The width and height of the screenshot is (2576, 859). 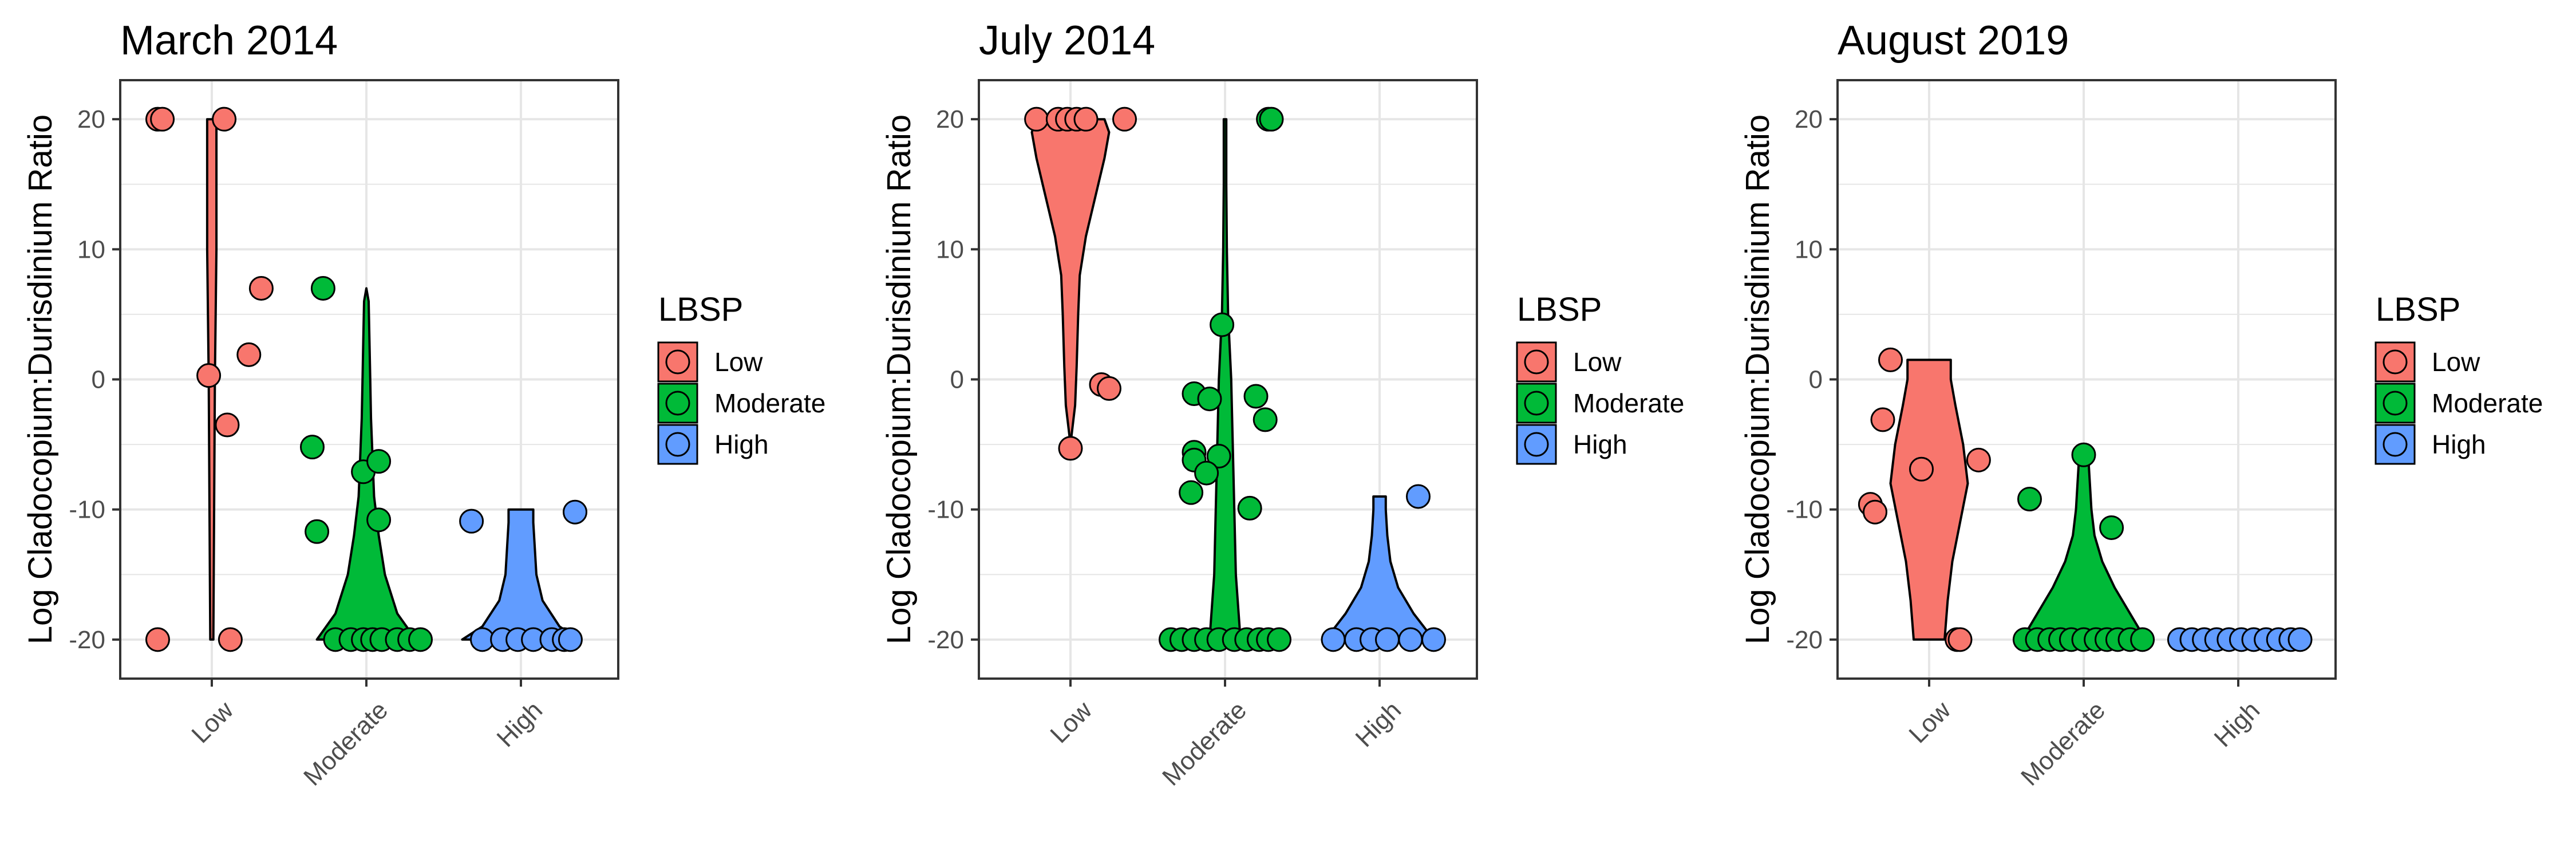 I want to click on chart-title: March 2014, so click(x=229, y=41).